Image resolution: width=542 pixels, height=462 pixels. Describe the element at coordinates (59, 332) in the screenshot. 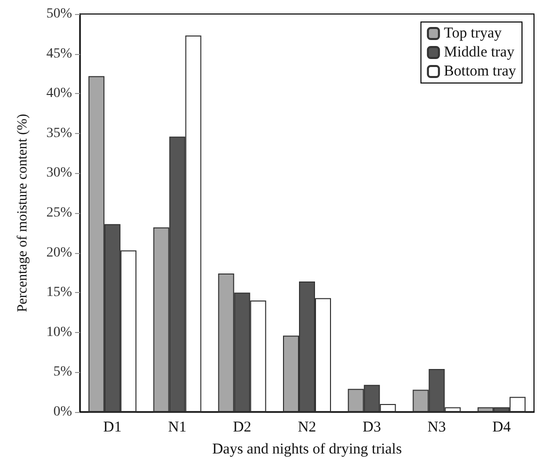

I see `y-tick-label: 10%` at that location.